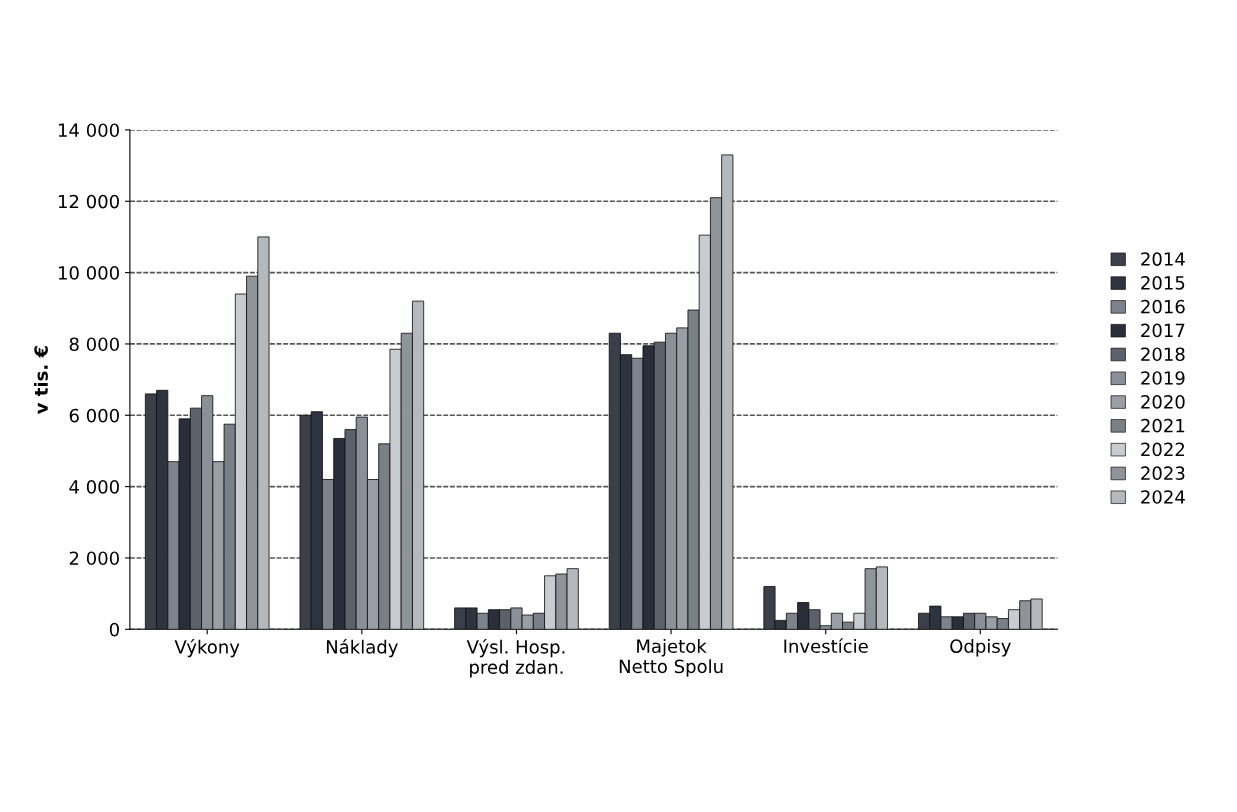  I want to click on legend-label: 2021, so click(1163, 425).